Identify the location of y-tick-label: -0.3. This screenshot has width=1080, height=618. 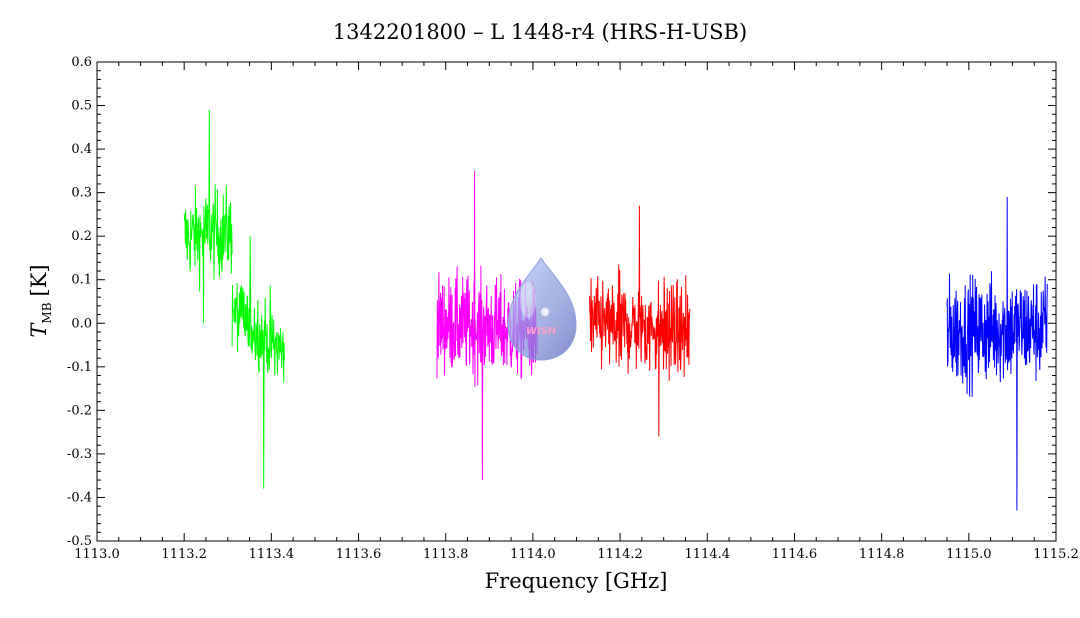
(79, 454).